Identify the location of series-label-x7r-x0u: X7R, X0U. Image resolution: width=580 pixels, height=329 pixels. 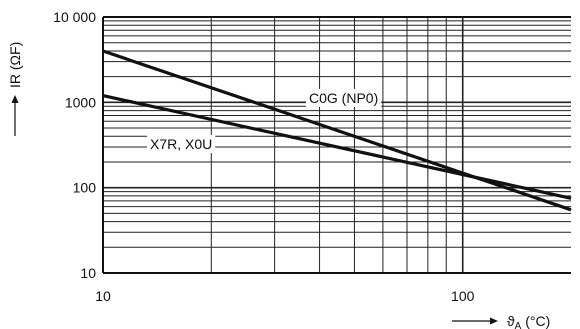
(181, 144).